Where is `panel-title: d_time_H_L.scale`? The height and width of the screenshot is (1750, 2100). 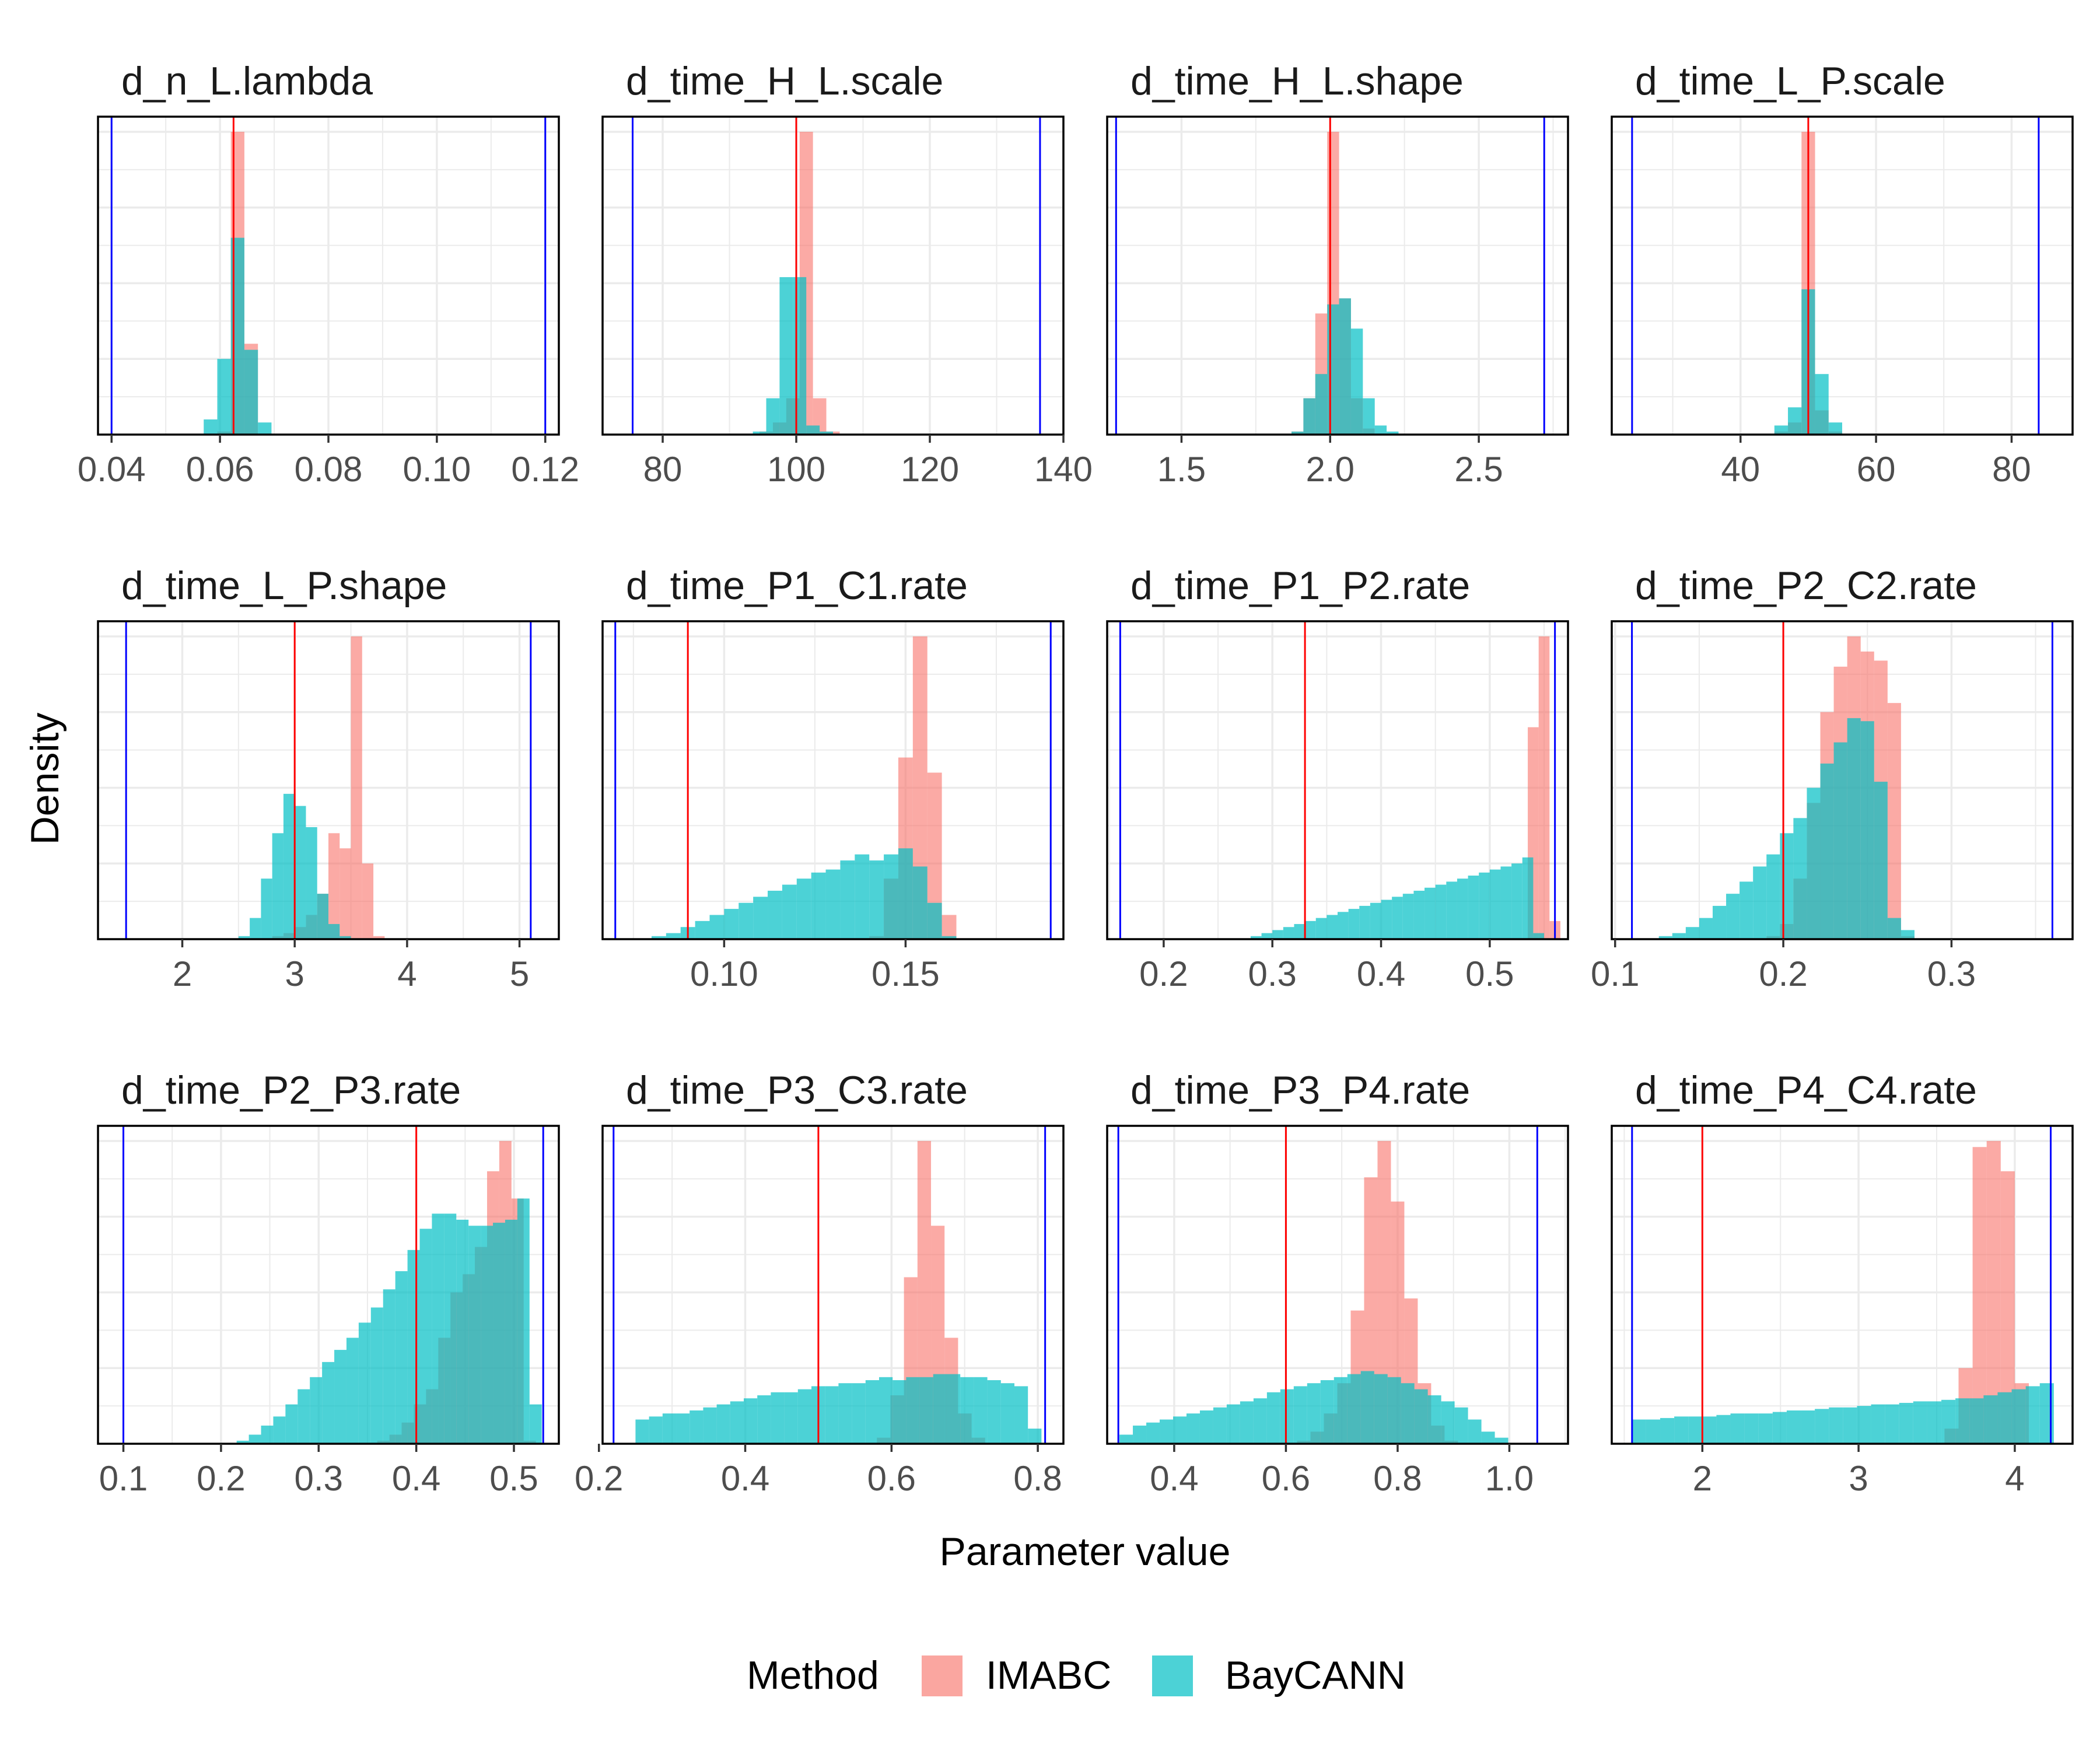
panel-title: d_time_H_L.scale is located at coordinates (785, 81).